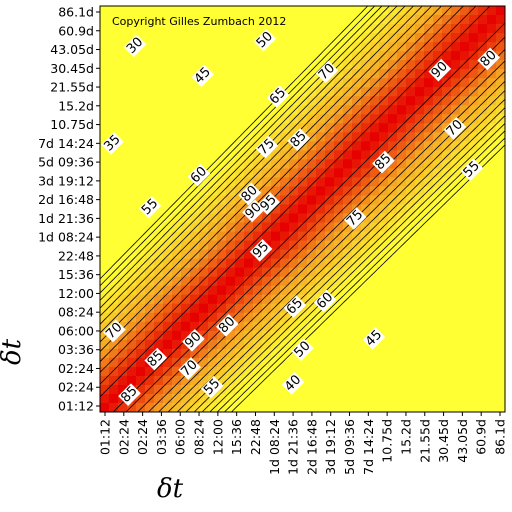  I want to click on x-tick-label: 03:36, so click(161, 437).